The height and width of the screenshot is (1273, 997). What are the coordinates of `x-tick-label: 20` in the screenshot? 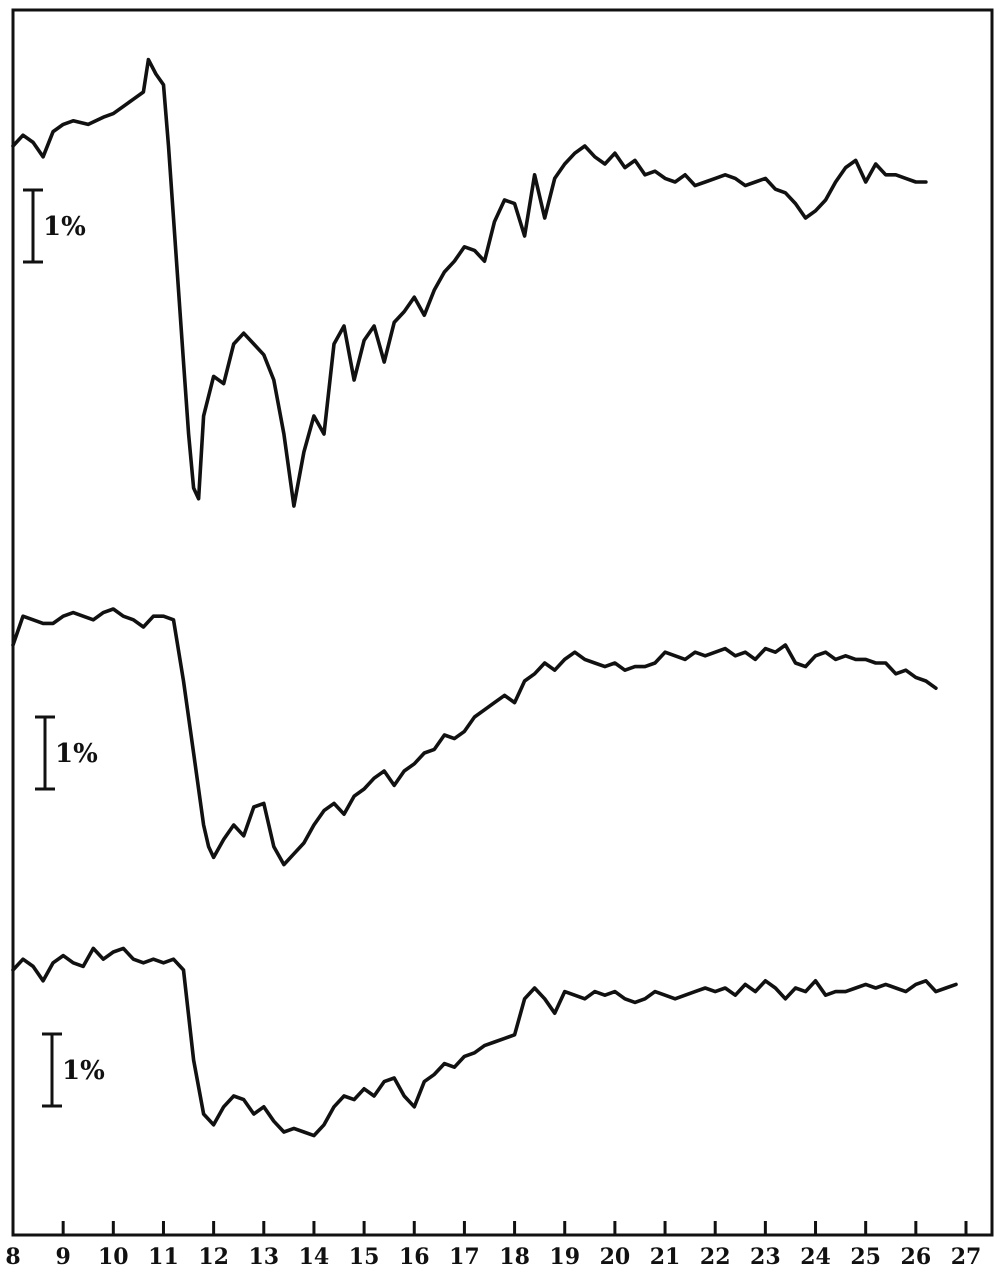 It's located at (615, 1257).